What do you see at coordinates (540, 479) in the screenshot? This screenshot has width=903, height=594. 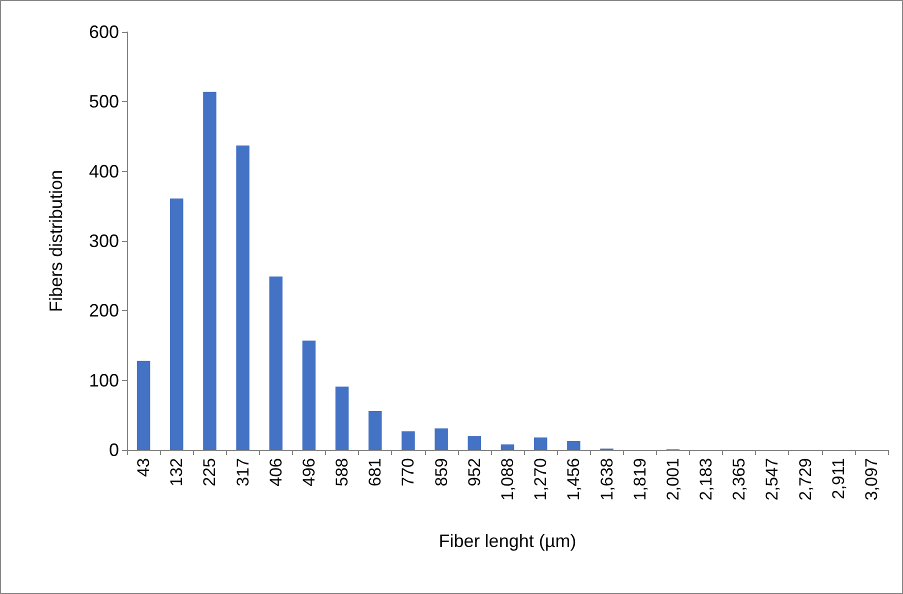 I see `x-tick-label: 1,270` at bounding box center [540, 479].